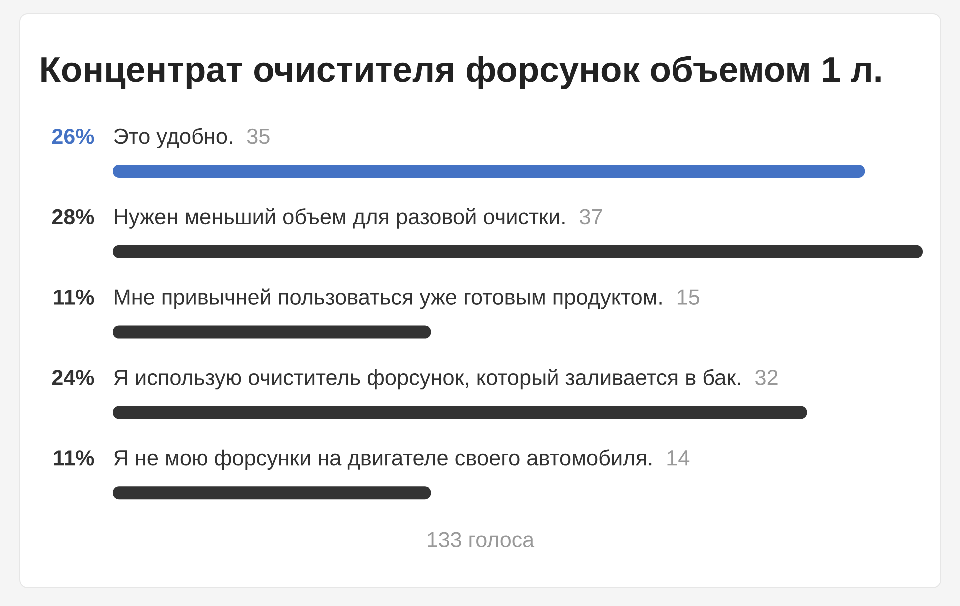  What do you see at coordinates (461, 73) in the screenshot?
I see `chart-title: Концентрат очистителя форсунок объемом 1 л.` at bounding box center [461, 73].